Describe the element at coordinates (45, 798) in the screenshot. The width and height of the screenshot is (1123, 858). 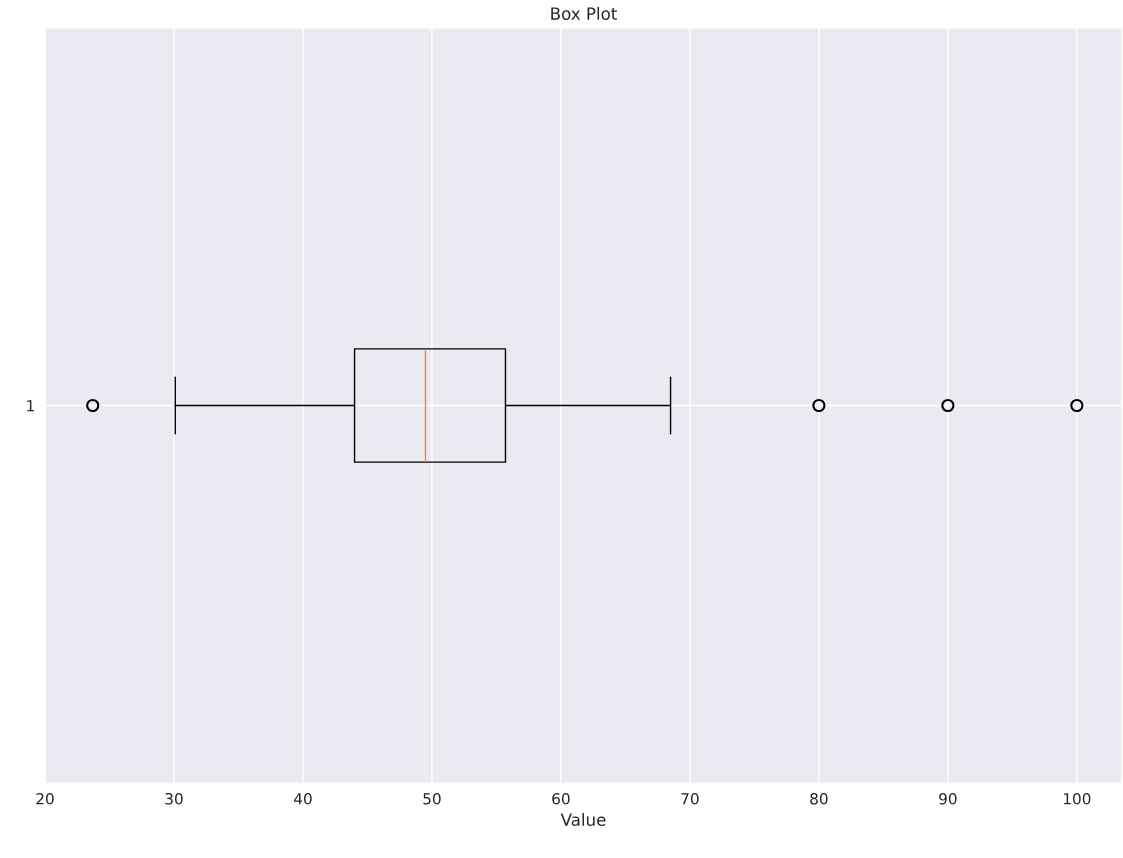
I see `x-tick-label: 20` at that location.